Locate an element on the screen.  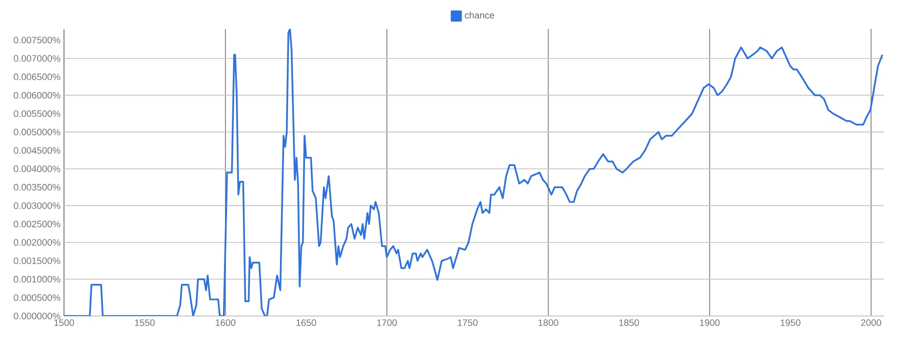
x-tick-label: 1550 is located at coordinates (145, 322).